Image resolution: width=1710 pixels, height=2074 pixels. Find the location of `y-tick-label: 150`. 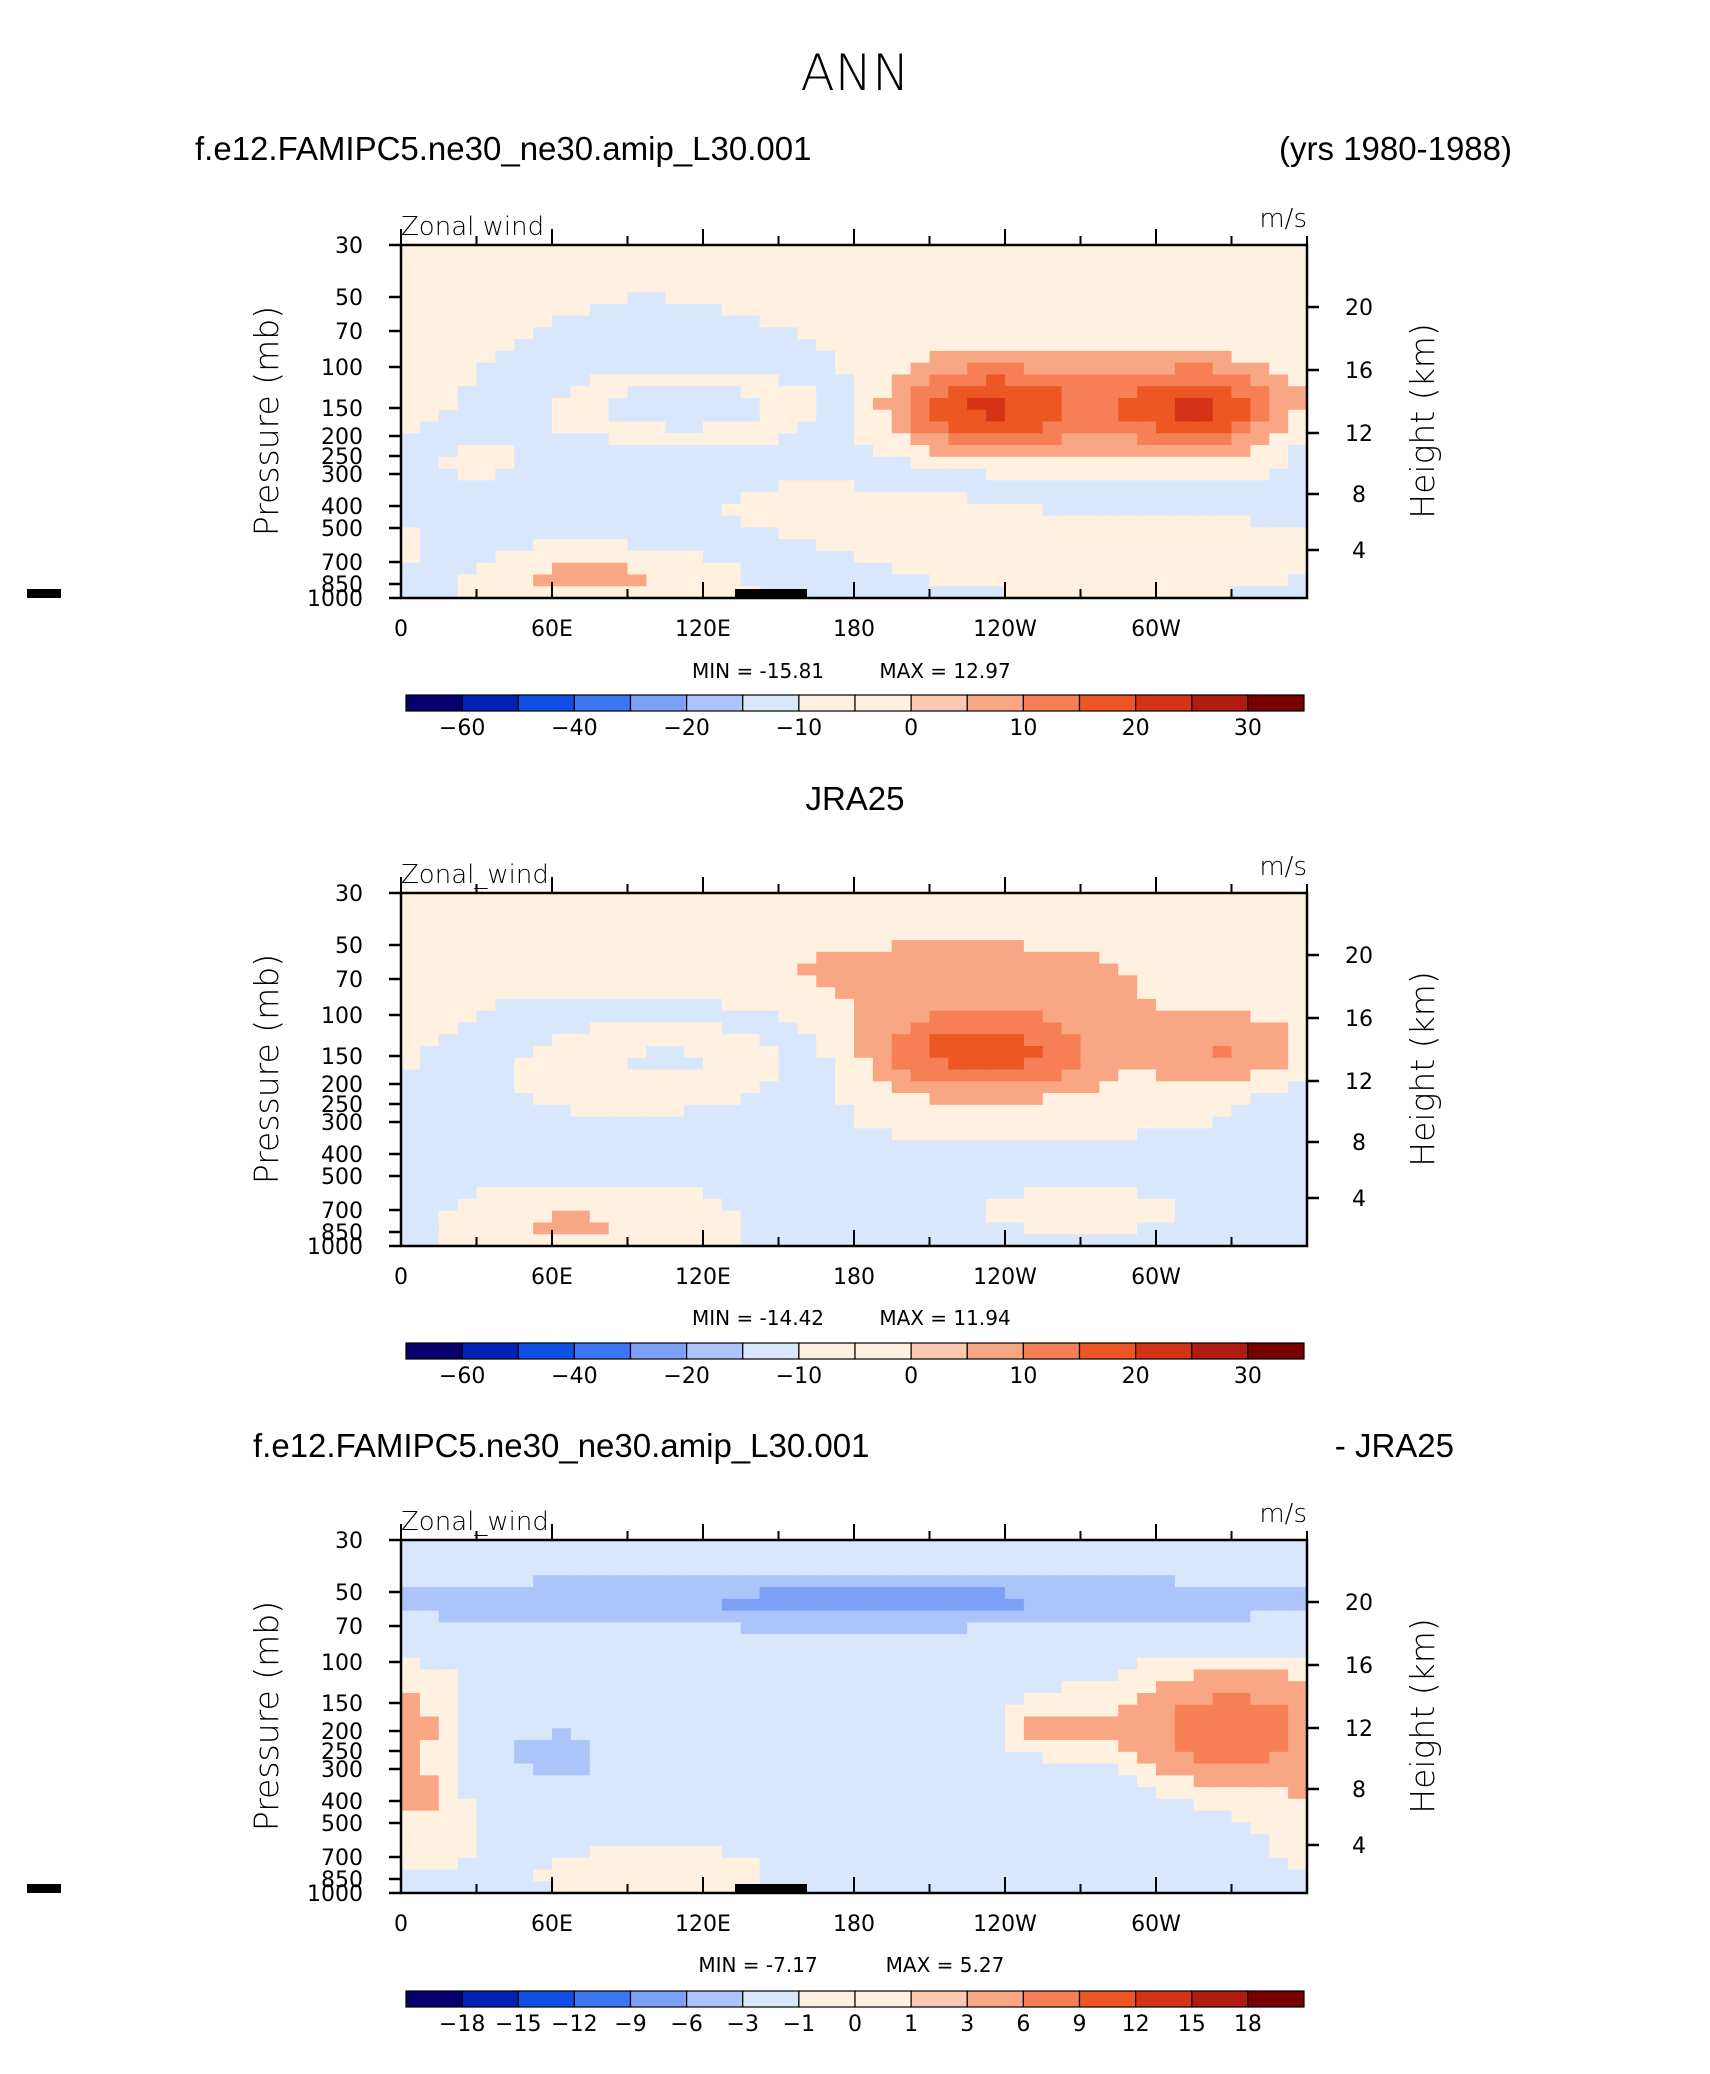

y-tick-label: 150 is located at coordinates (342, 1704).